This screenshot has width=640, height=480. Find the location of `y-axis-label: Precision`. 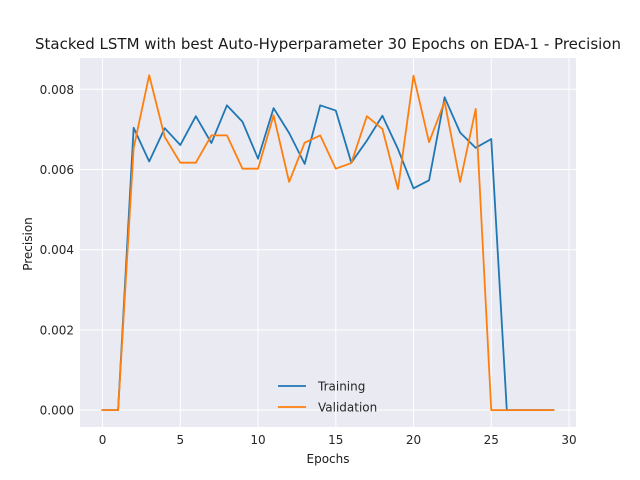

y-axis-label: Precision is located at coordinates (28, 244).